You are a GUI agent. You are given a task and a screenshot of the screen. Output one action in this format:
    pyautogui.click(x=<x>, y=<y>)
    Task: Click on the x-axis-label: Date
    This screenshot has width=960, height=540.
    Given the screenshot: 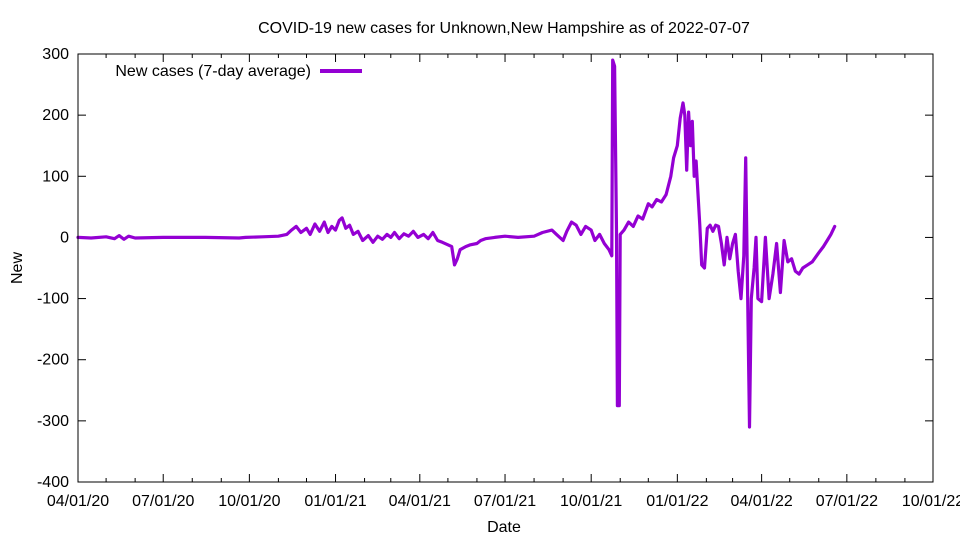 What is the action you would take?
    pyautogui.click(x=504, y=527)
    